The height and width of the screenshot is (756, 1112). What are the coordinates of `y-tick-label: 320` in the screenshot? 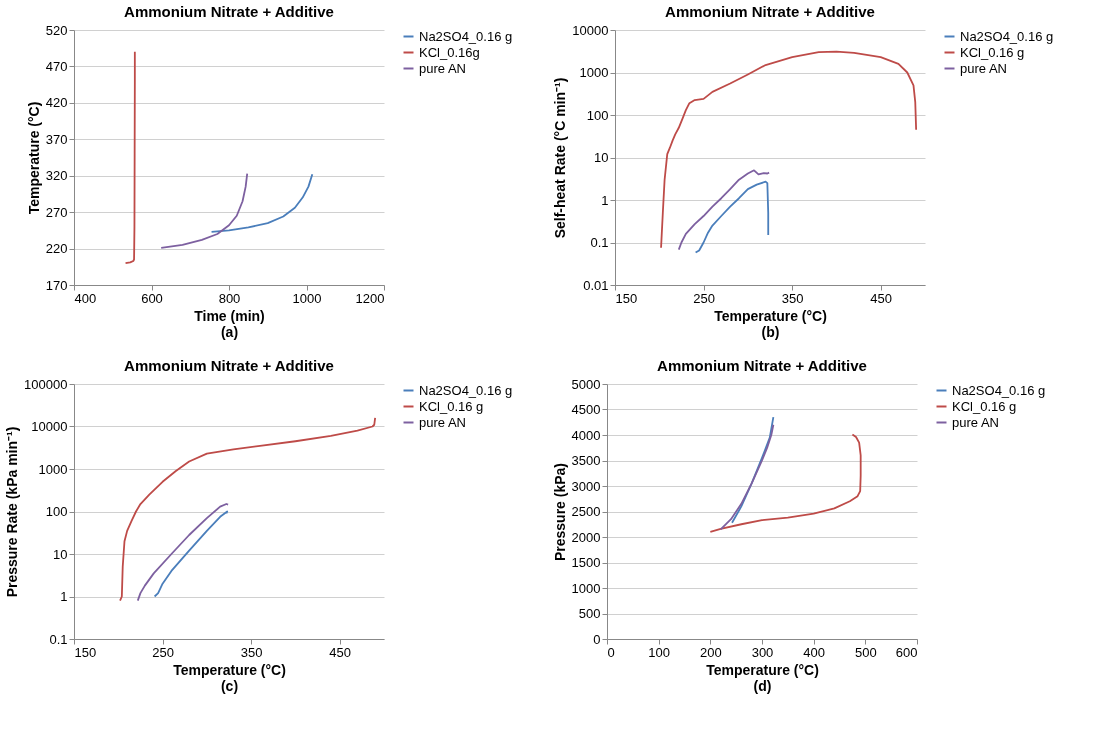 It's located at (56, 176).